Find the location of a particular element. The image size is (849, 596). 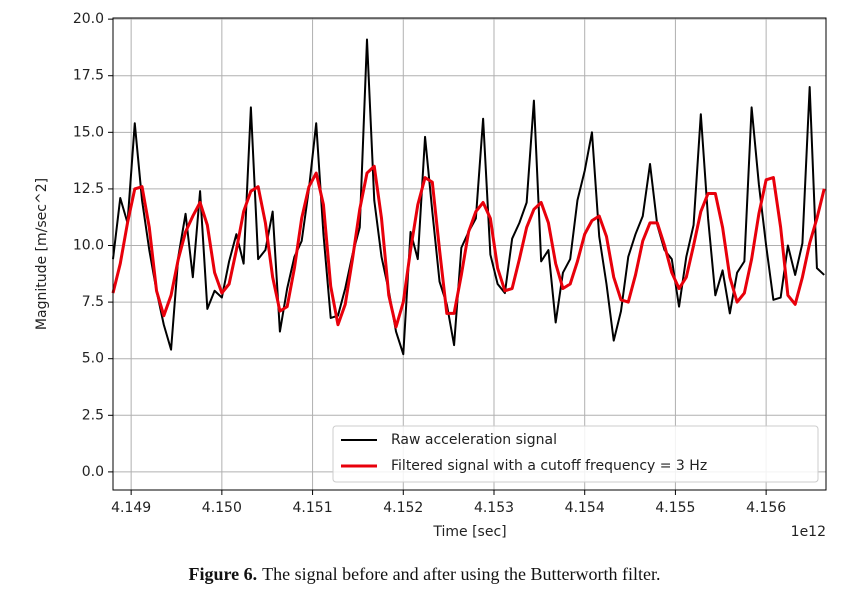

y-tick-label: 5.0 is located at coordinates (93, 359).